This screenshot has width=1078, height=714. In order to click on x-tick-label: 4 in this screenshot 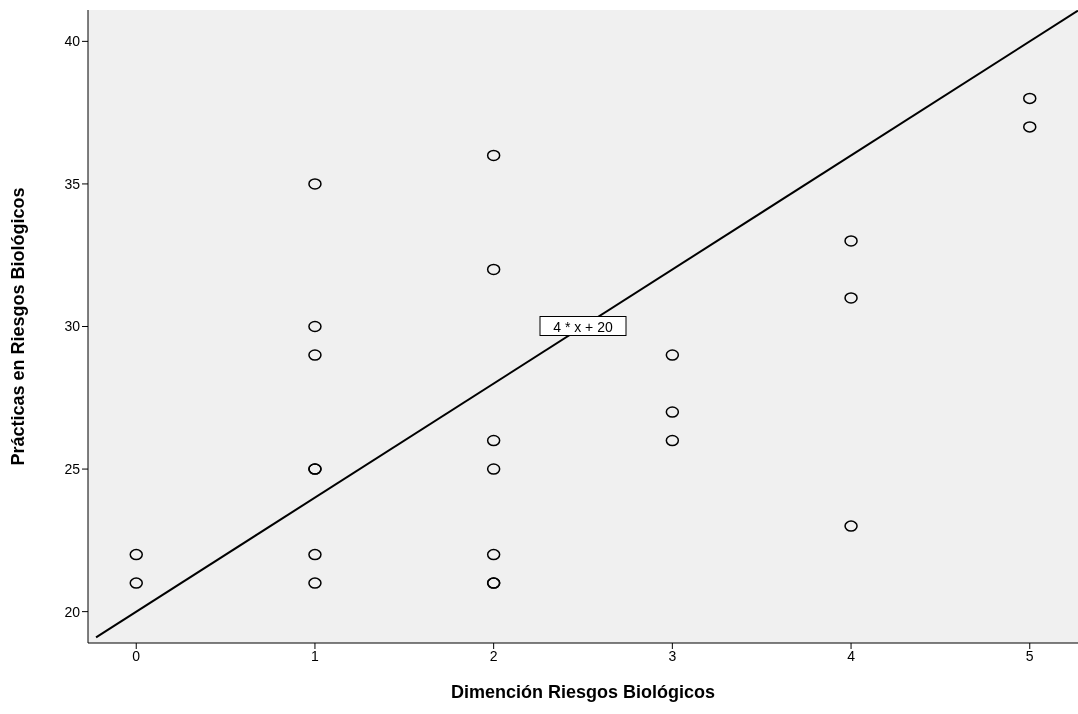, I will do `click(851, 655)`.